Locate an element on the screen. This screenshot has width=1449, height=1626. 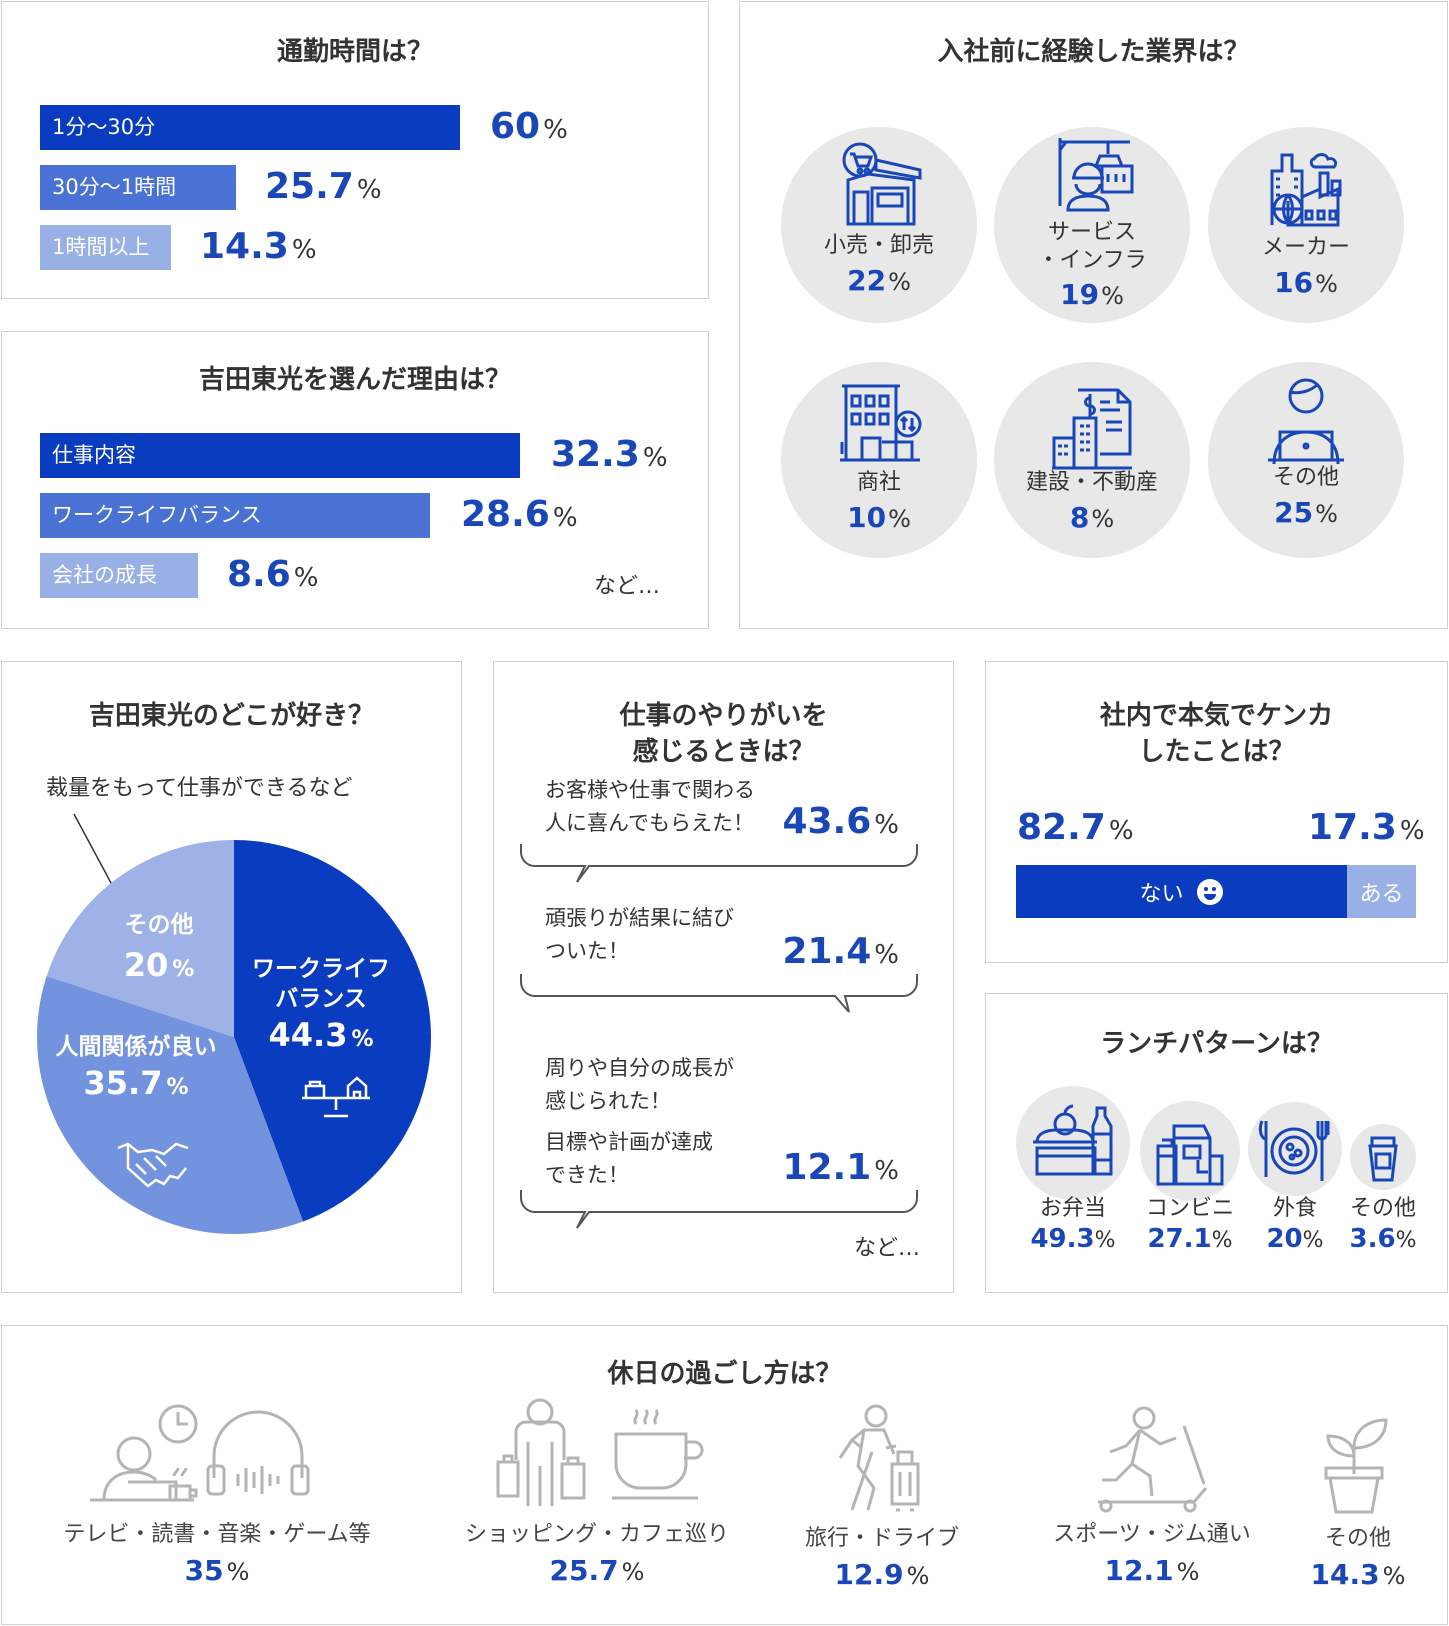
worth-label-2c: 目標や計画が達成 is located at coordinates (629, 1142).